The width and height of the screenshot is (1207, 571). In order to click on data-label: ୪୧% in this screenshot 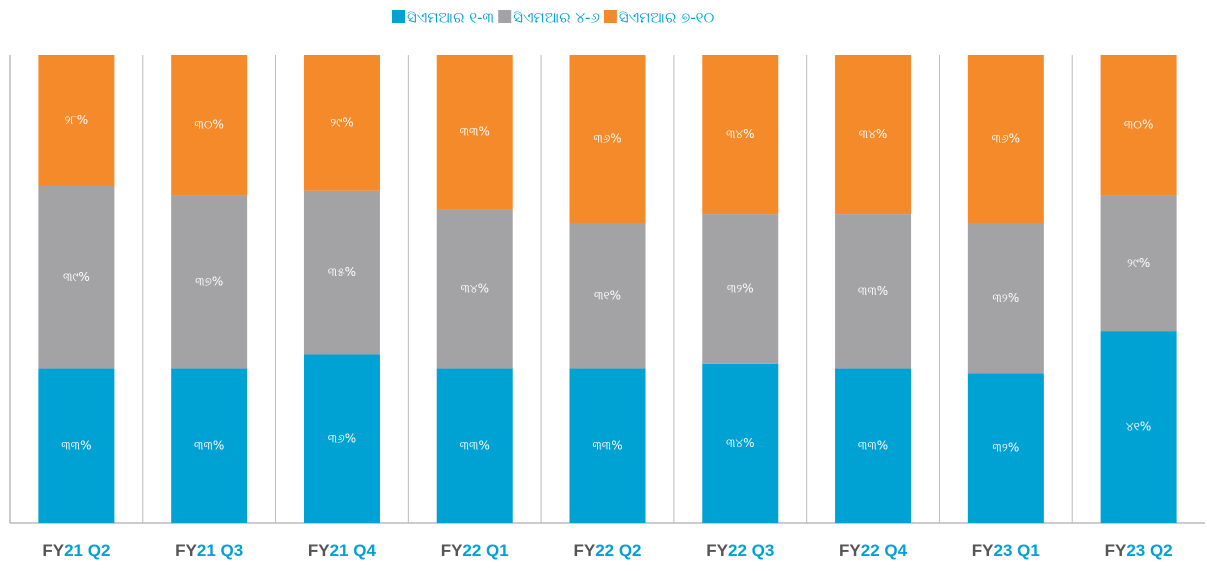, I will do `click(1138, 427)`.